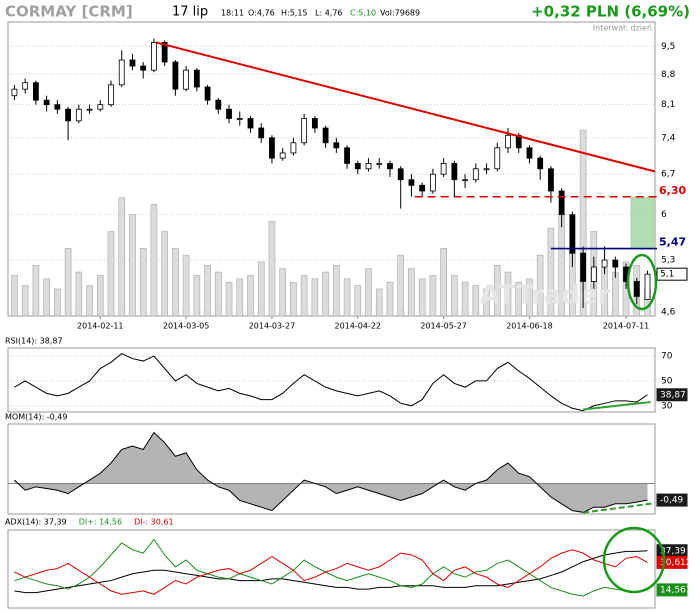  What do you see at coordinates (668, 312) in the screenshot?
I see `y-tick-label: 4,6` at bounding box center [668, 312].